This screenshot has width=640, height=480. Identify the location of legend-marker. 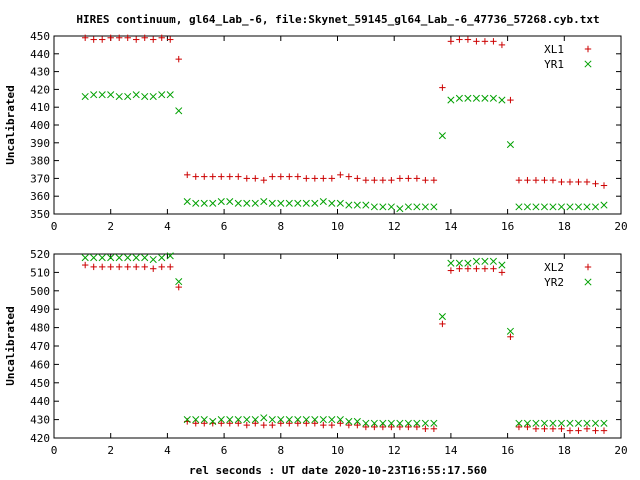
(588, 267).